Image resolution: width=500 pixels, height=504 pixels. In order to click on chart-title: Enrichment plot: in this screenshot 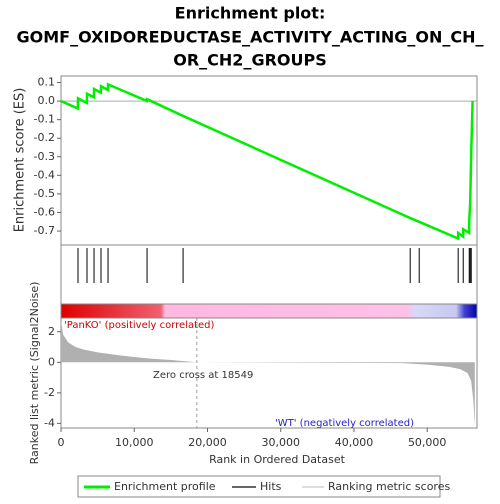, I will do `click(250, 13)`.